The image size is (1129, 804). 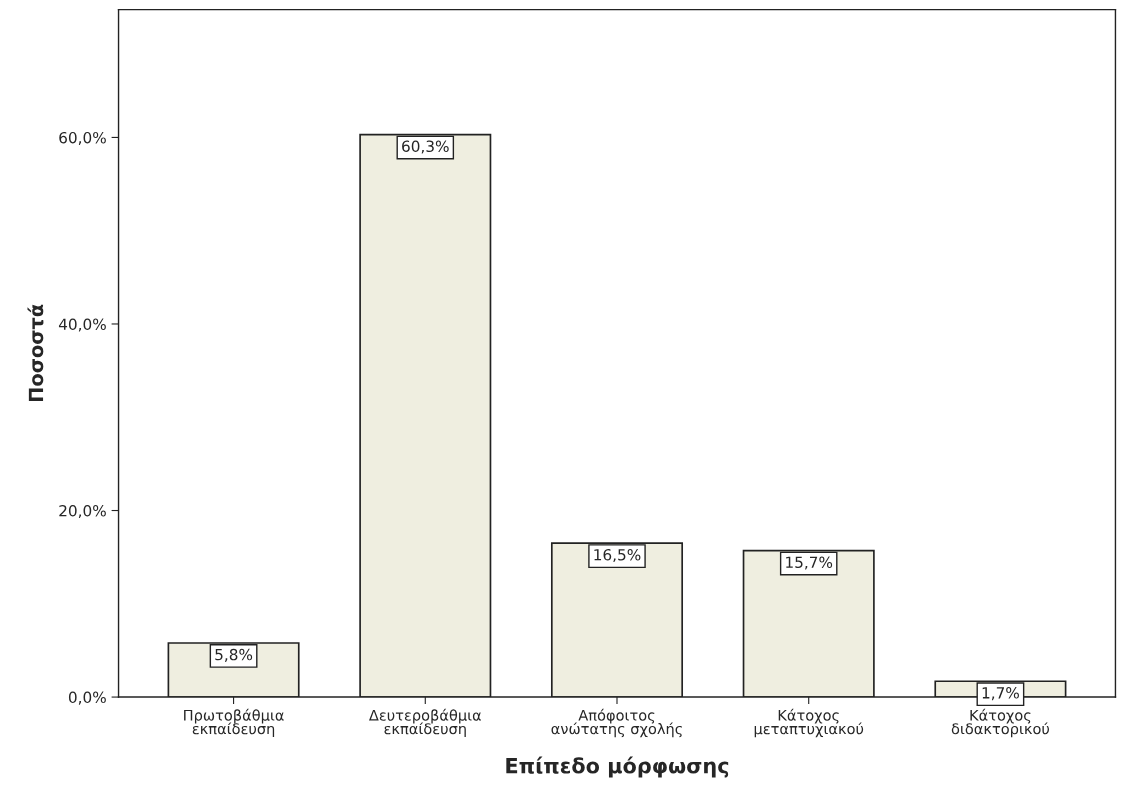 What do you see at coordinates (1000, 723) in the screenshot?
I see `x-tick-label: Κάτοχος διδακτορικού` at bounding box center [1000, 723].